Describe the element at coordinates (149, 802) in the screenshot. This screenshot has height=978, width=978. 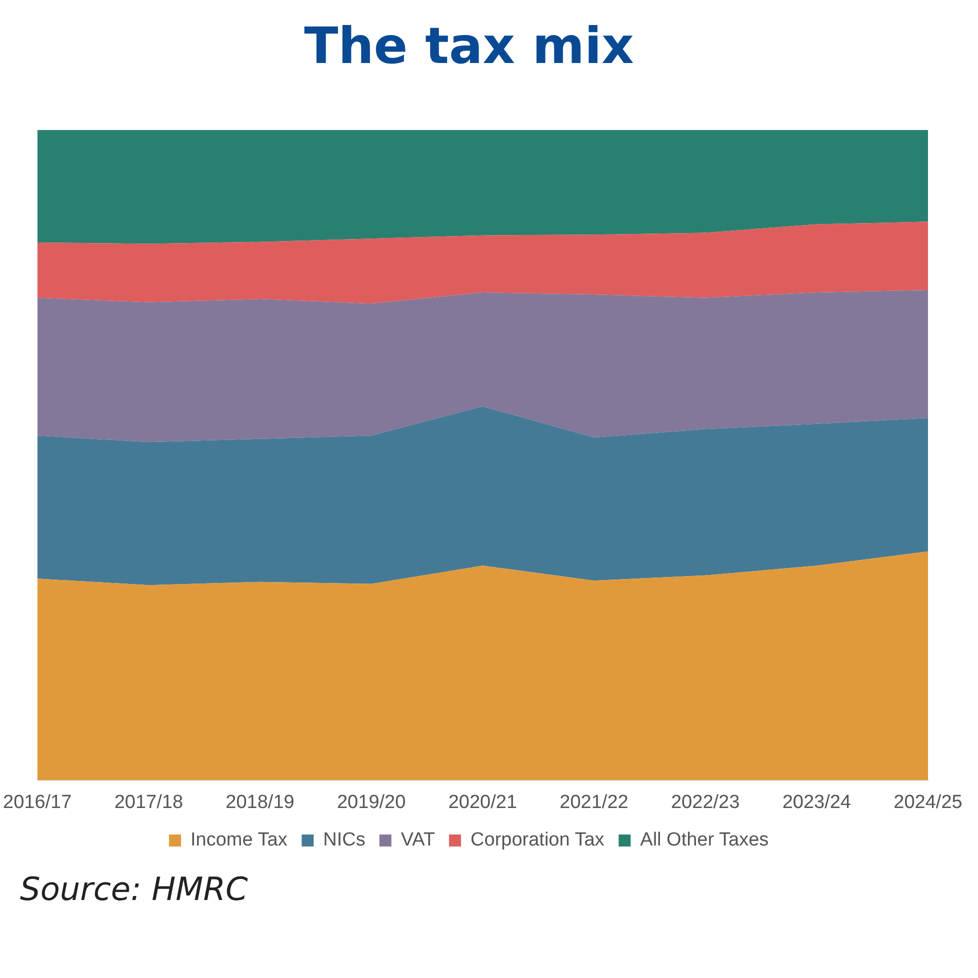
I see `x-tick-label: 2017/18` at that location.